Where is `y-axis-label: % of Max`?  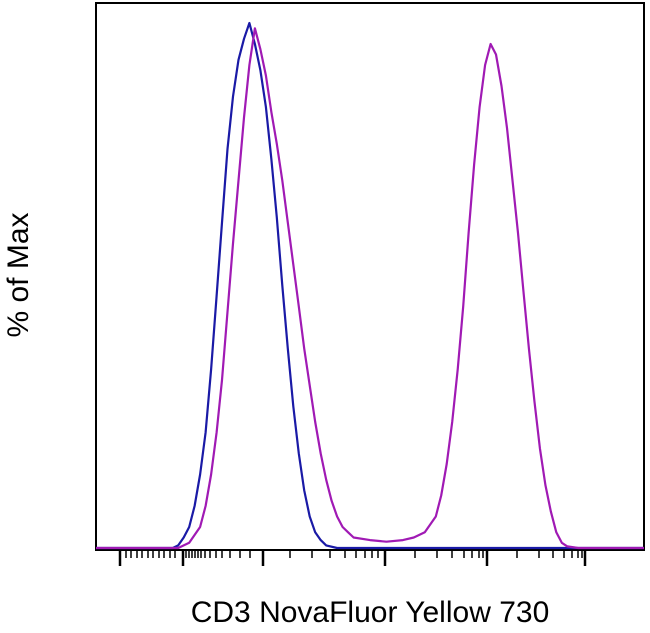 y-axis-label: % of Max is located at coordinates (18, 274).